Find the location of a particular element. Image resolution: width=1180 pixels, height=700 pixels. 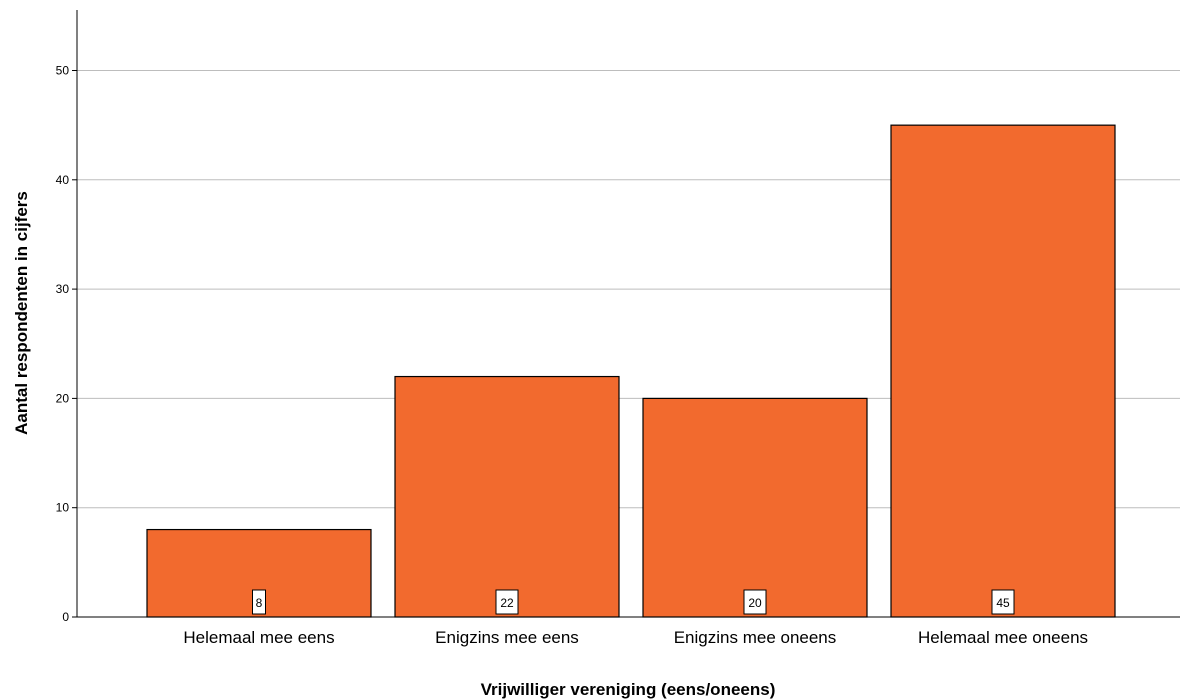

data-label: 45 is located at coordinates (1003, 603).